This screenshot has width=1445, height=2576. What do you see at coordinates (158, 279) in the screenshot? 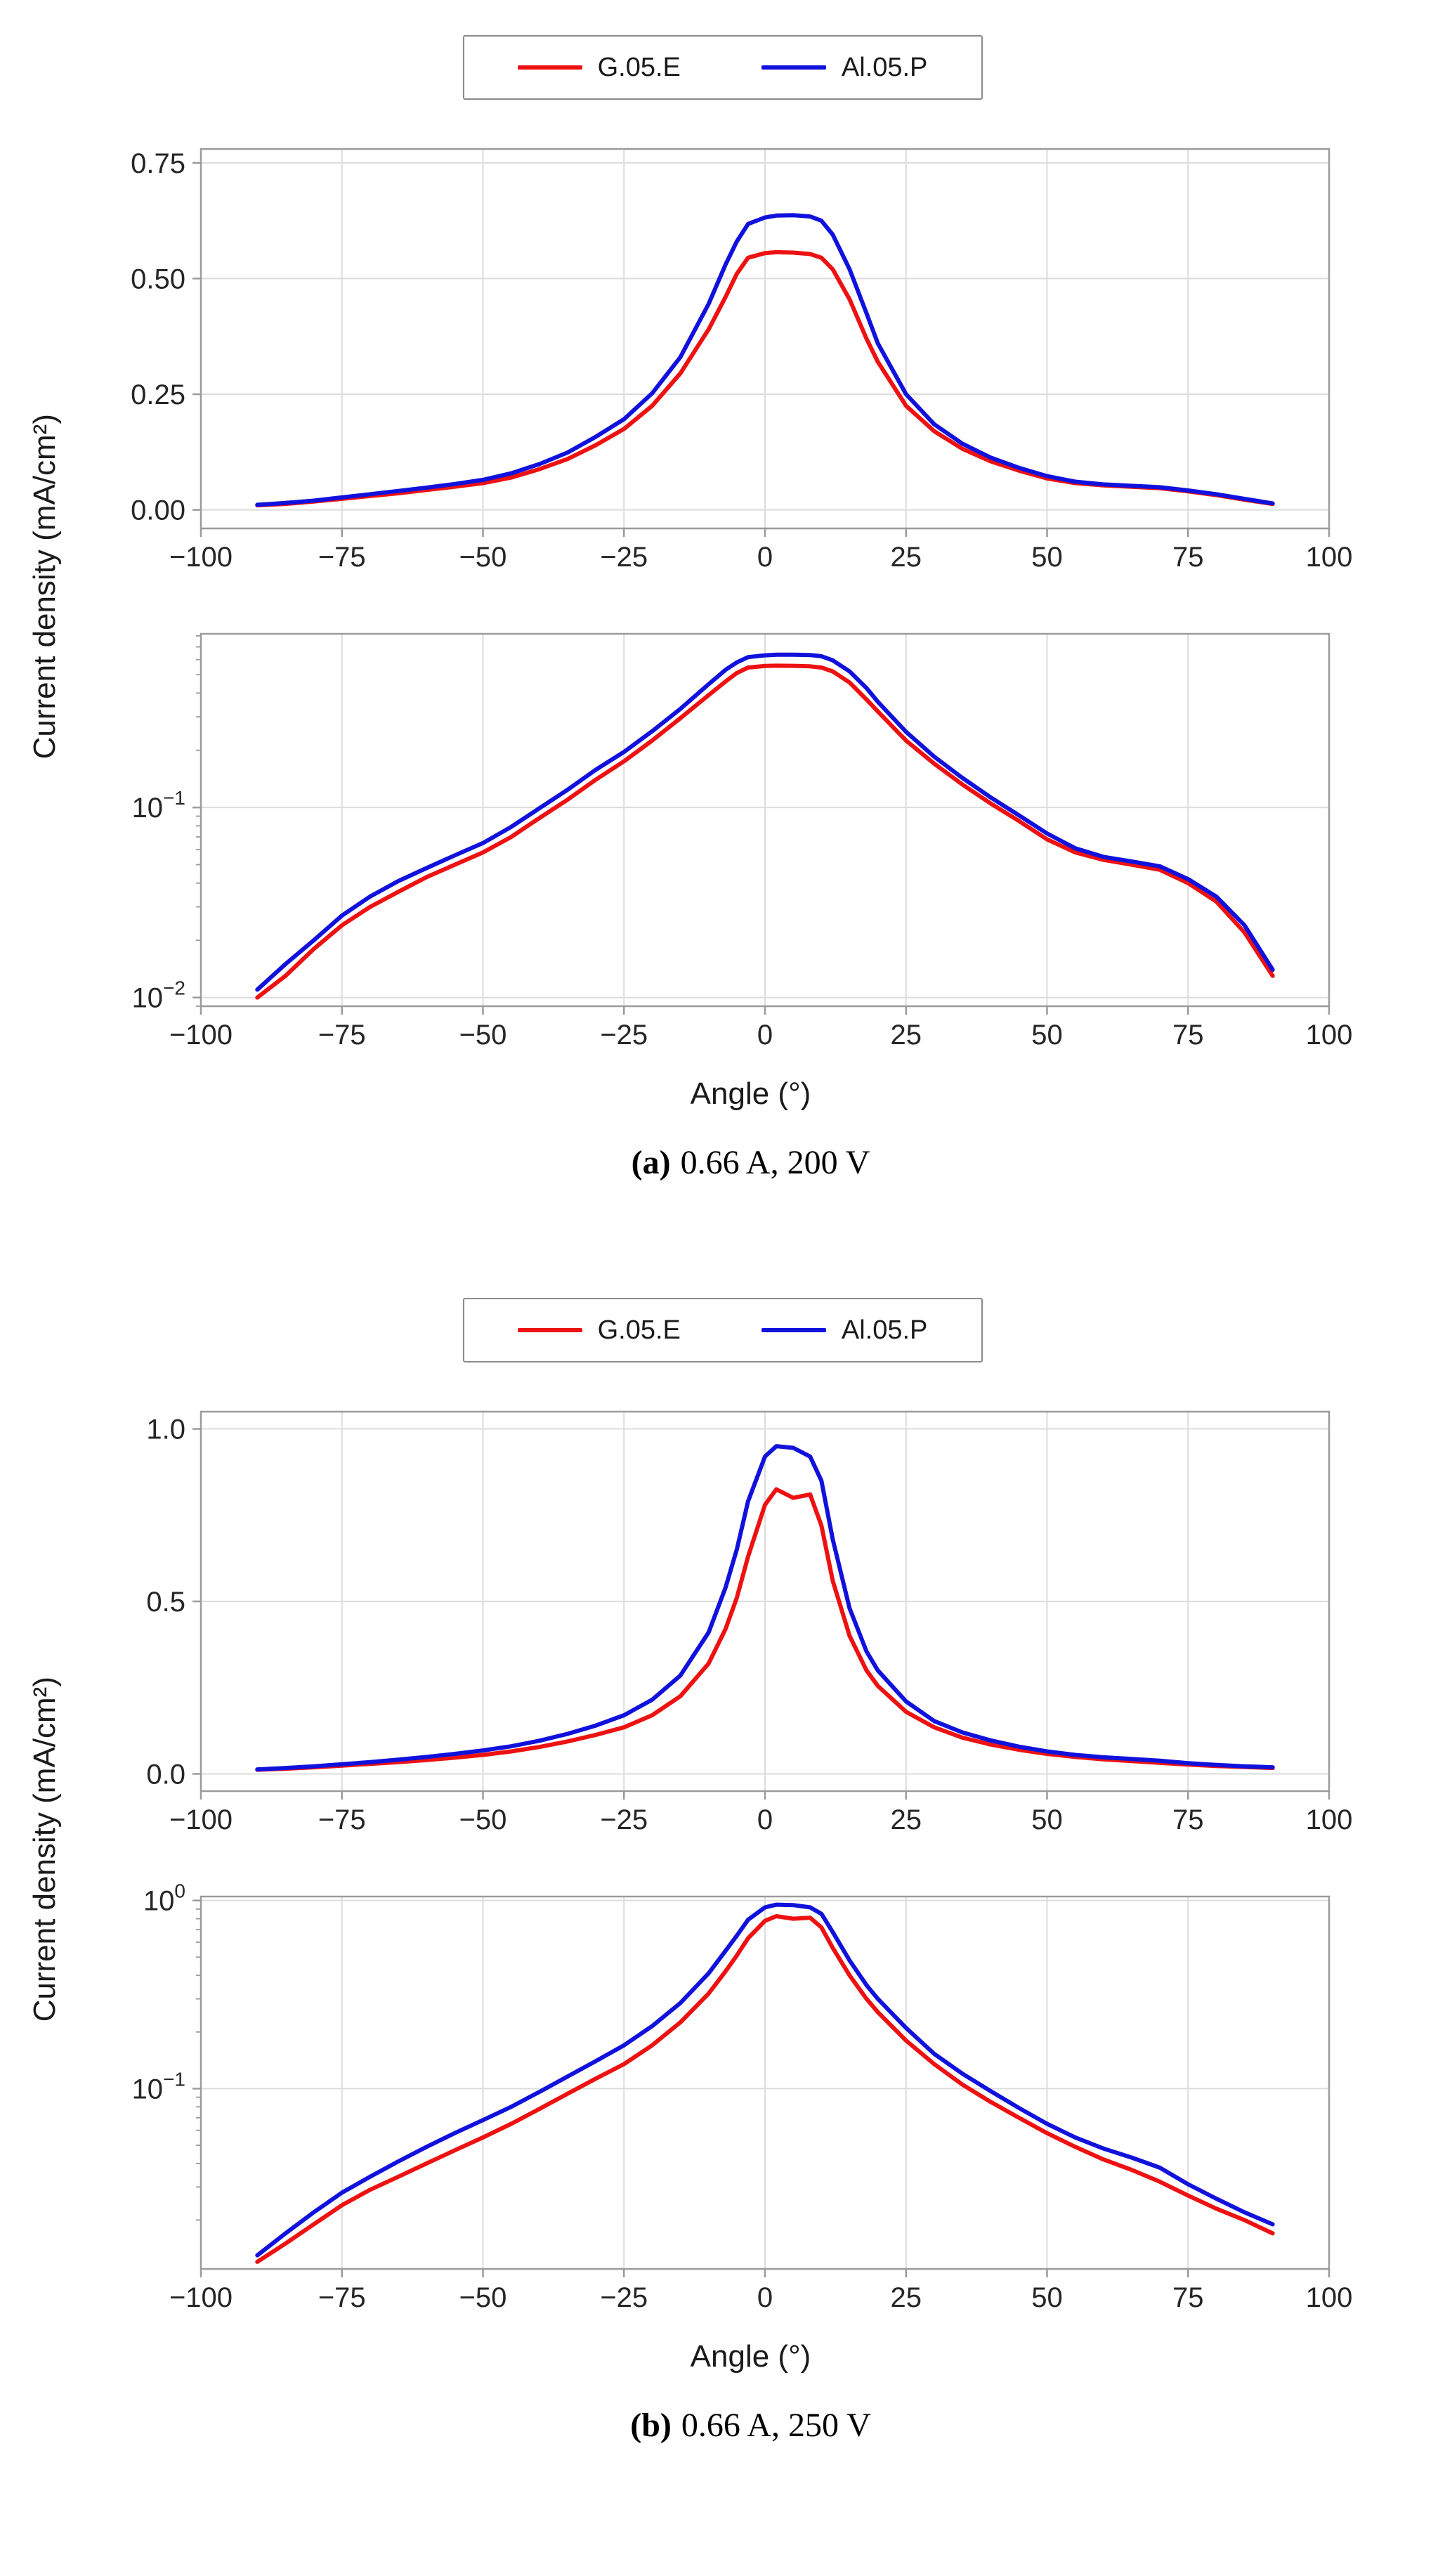
I see `svg-text: 0.50` at bounding box center [158, 279].